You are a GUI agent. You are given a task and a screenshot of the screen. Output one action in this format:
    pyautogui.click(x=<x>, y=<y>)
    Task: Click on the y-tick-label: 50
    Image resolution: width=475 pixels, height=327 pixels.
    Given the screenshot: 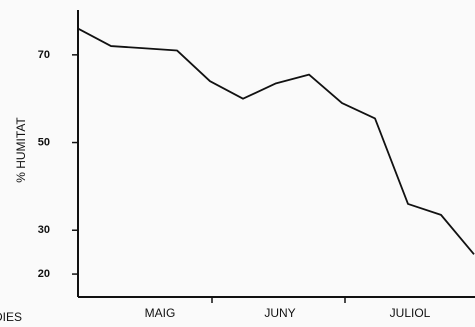 What is the action you would take?
    pyautogui.click(x=44, y=142)
    